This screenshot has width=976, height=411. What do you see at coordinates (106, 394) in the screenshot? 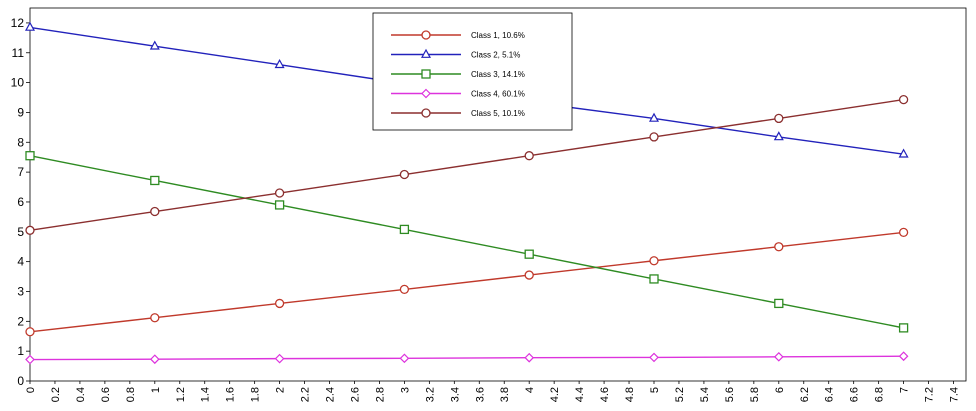
I see `x-tick-label: 0.6` at bounding box center [106, 394].